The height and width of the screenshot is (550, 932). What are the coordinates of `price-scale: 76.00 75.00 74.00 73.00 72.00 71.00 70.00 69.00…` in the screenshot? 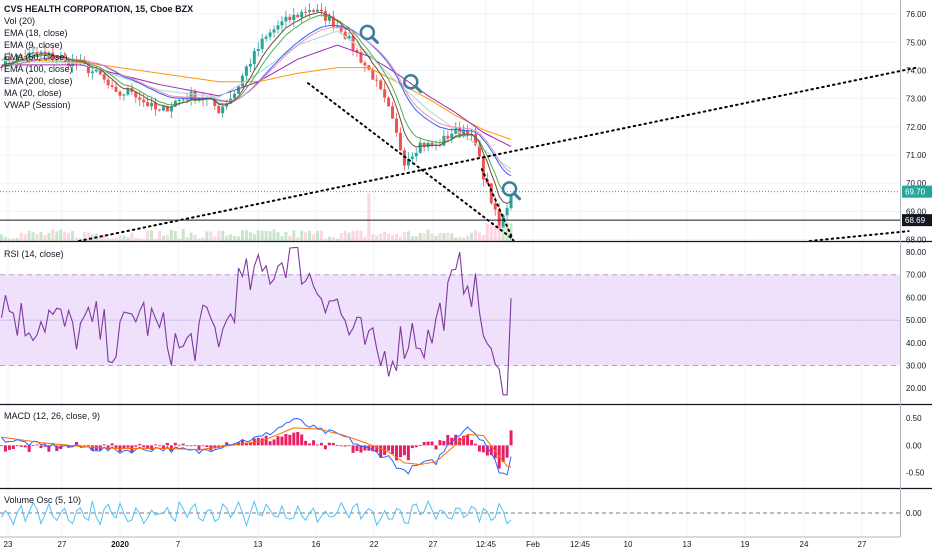 It's located at (917, 264).